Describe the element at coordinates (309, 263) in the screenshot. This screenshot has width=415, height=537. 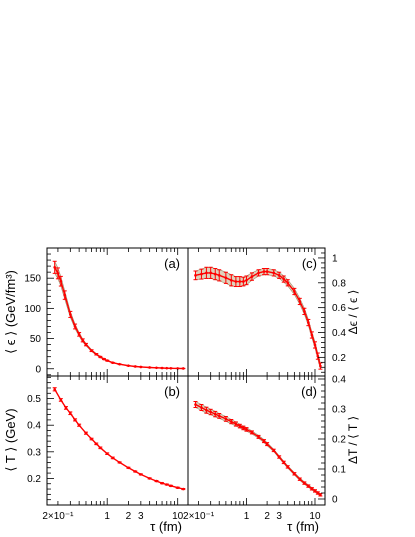
I see `panel-label-c: (c)` at that location.